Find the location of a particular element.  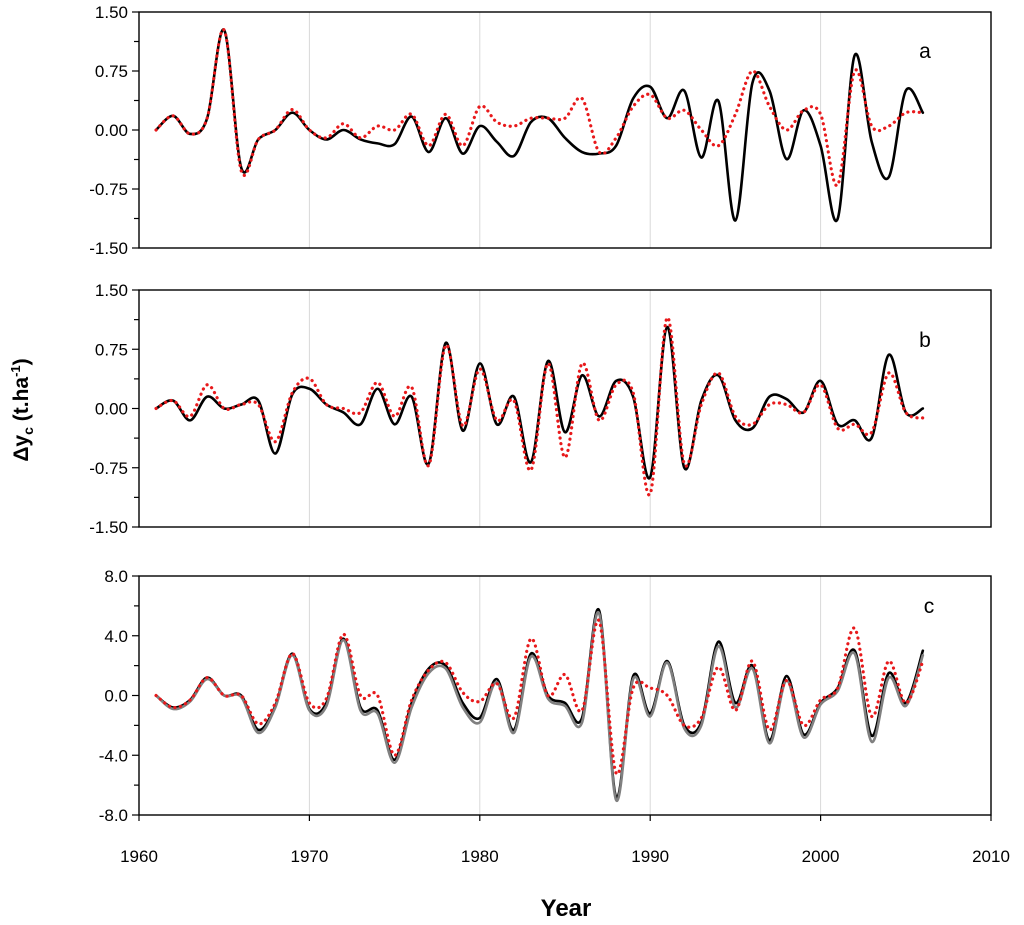

x-tick-label: 1970 is located at coordinates (309, 856).